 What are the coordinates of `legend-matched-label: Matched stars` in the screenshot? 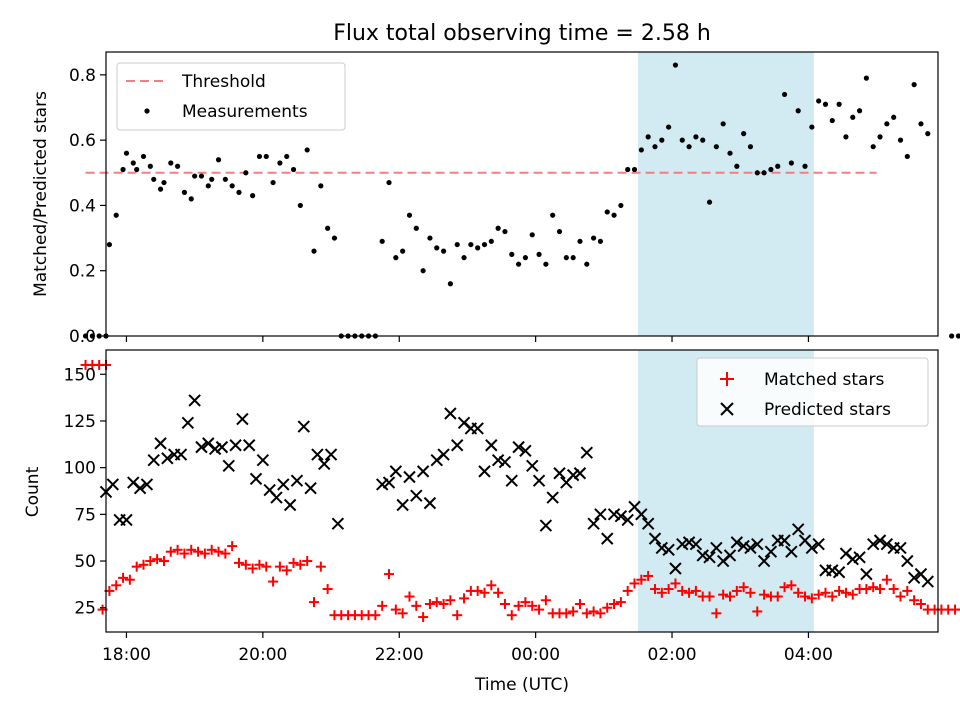 It's located at (824, 380).